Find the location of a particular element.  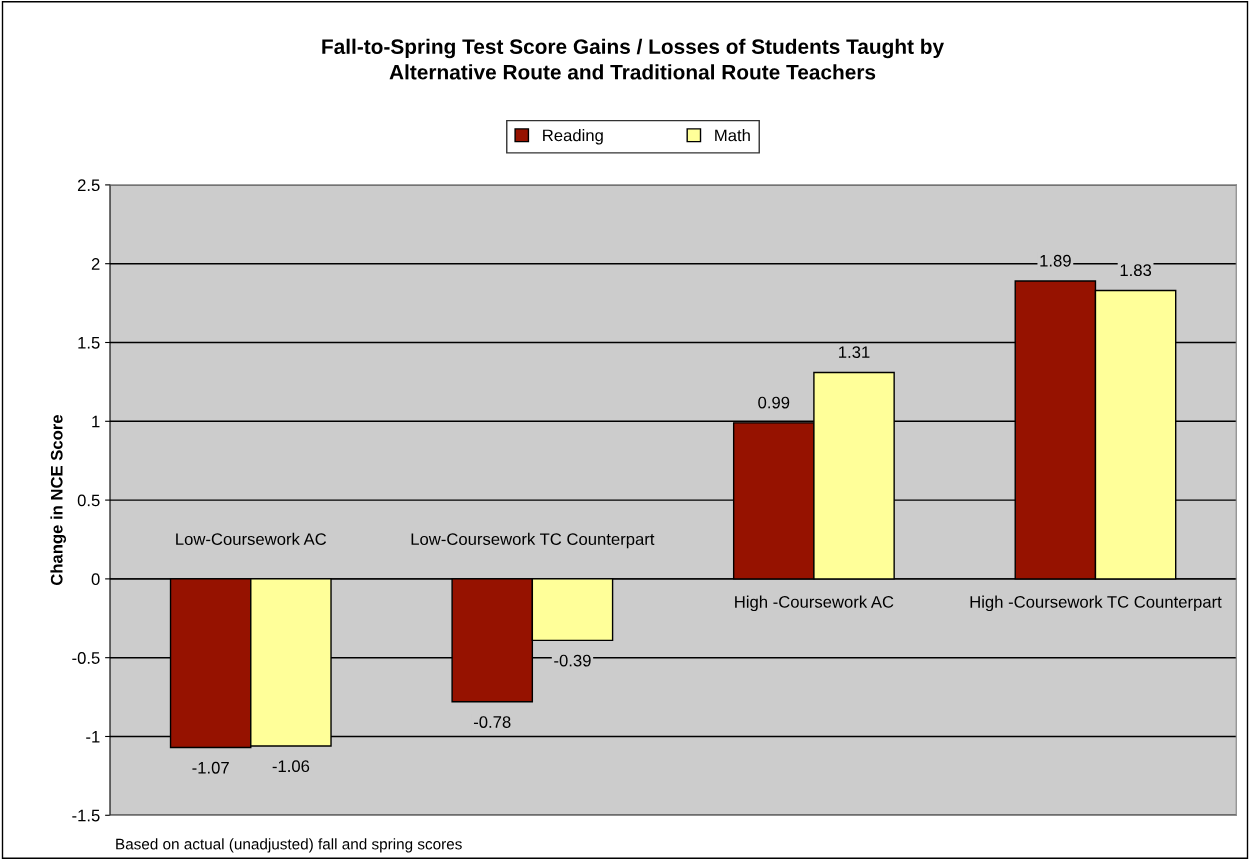

data-label: 1.89 is located at coordinates (1055, 260).